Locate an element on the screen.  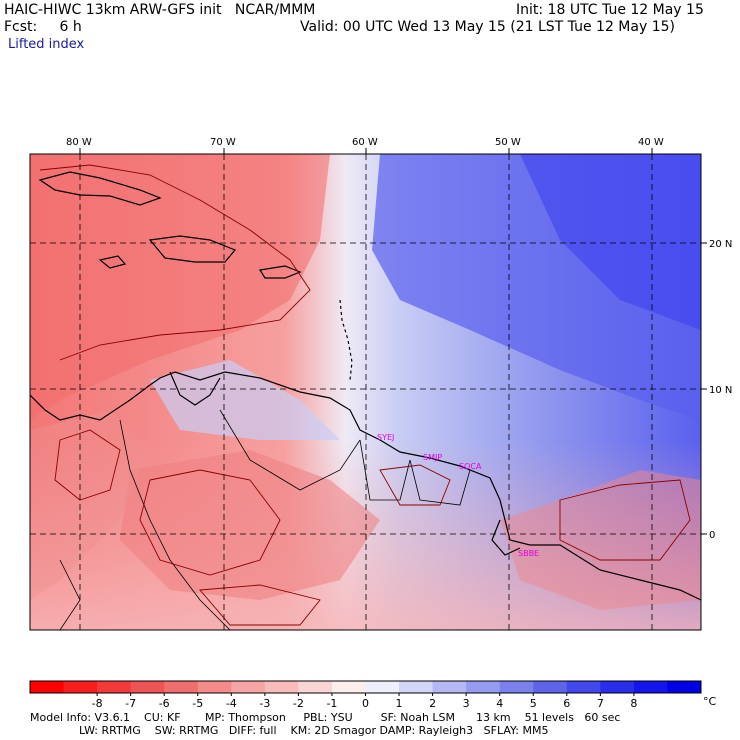
amazon-delta is located at coordinates (506, 537).